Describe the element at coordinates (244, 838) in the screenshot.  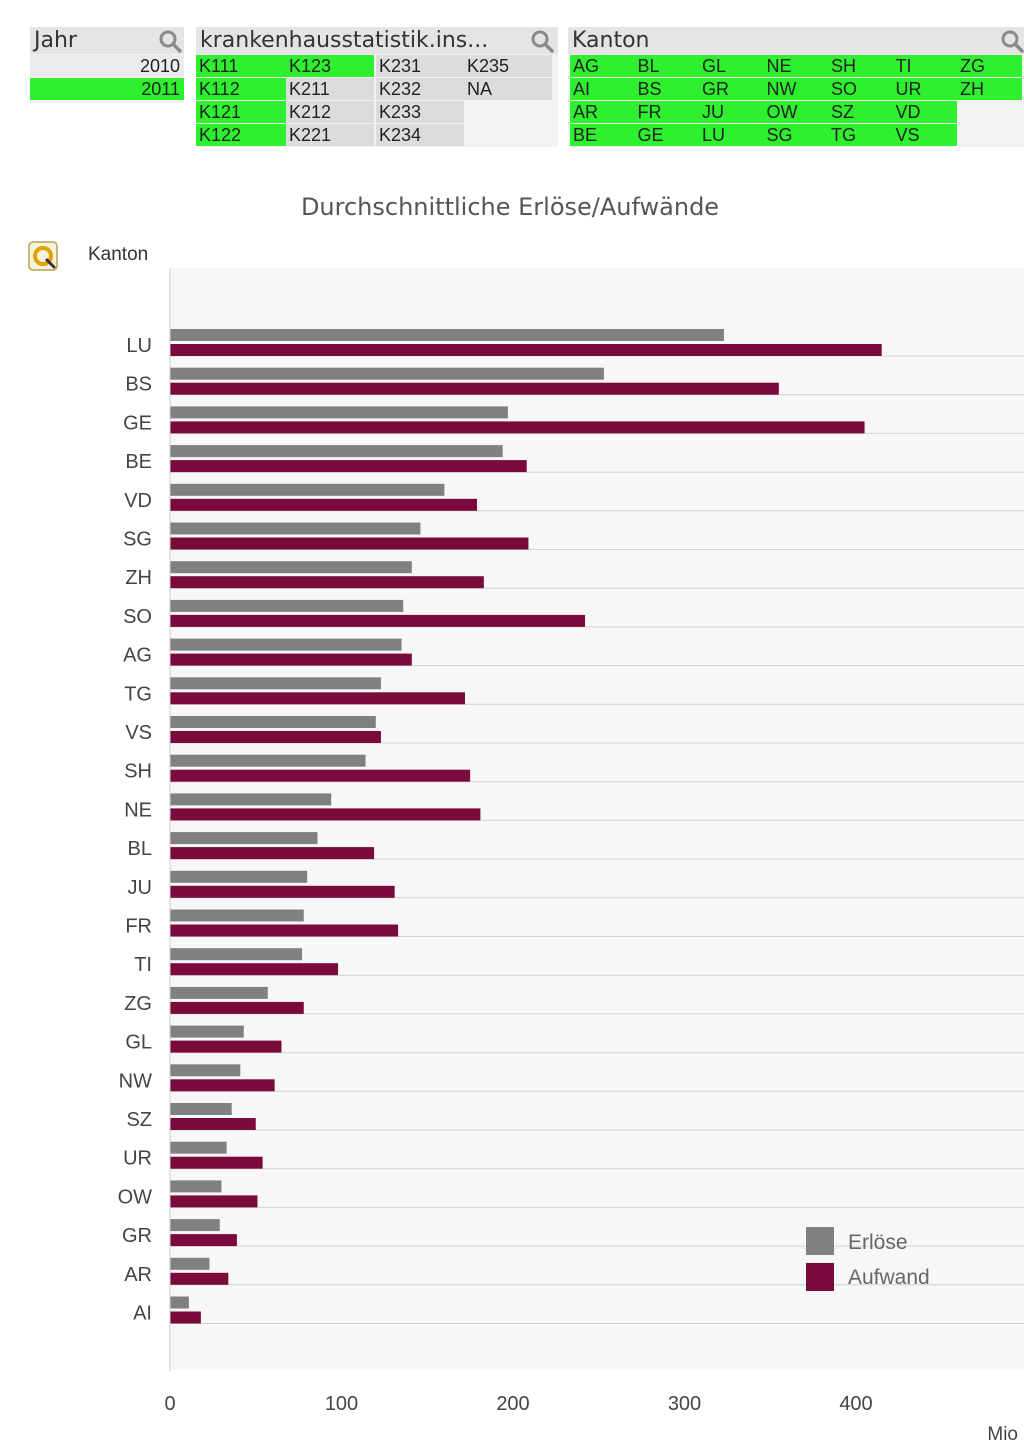
I see `bar-erloese-bl` at that location.